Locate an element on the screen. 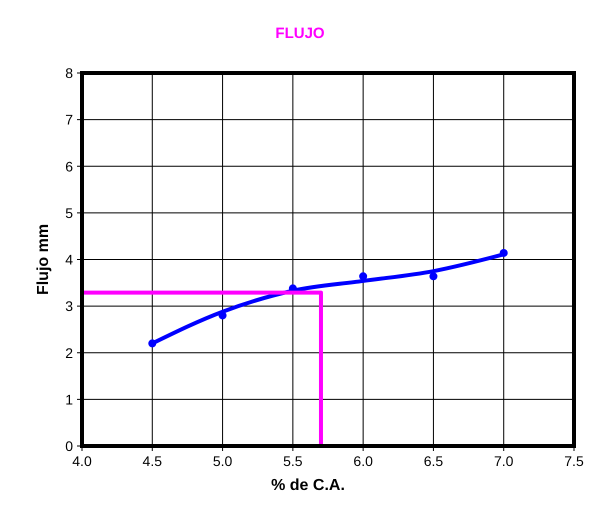  y-tick-label: 3 is located at coordinates (69, 306).